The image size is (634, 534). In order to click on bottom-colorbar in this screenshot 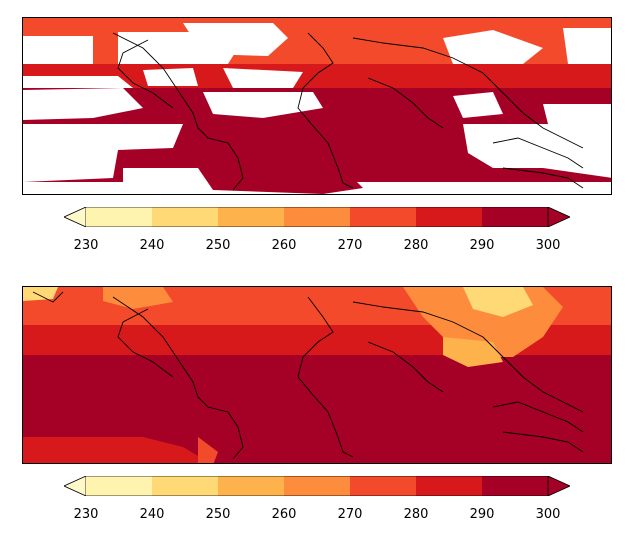, I will do `click(317, 486)`.